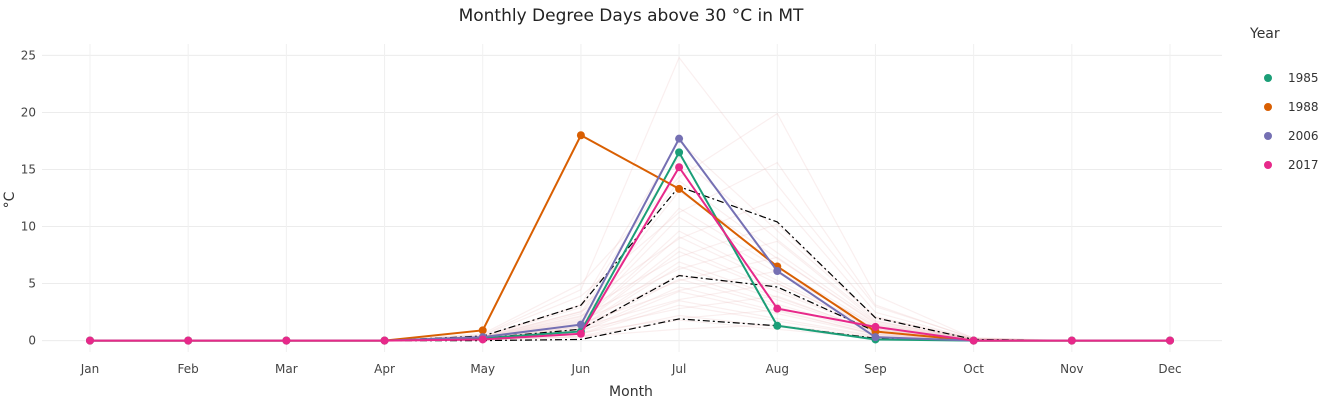 The width and height of the screenshot is (1331, 400). What do you see at coordinates (1170, 340) in the screenshot?
I see `data-point-2017-Dec` at bounding box center [1170, 340].